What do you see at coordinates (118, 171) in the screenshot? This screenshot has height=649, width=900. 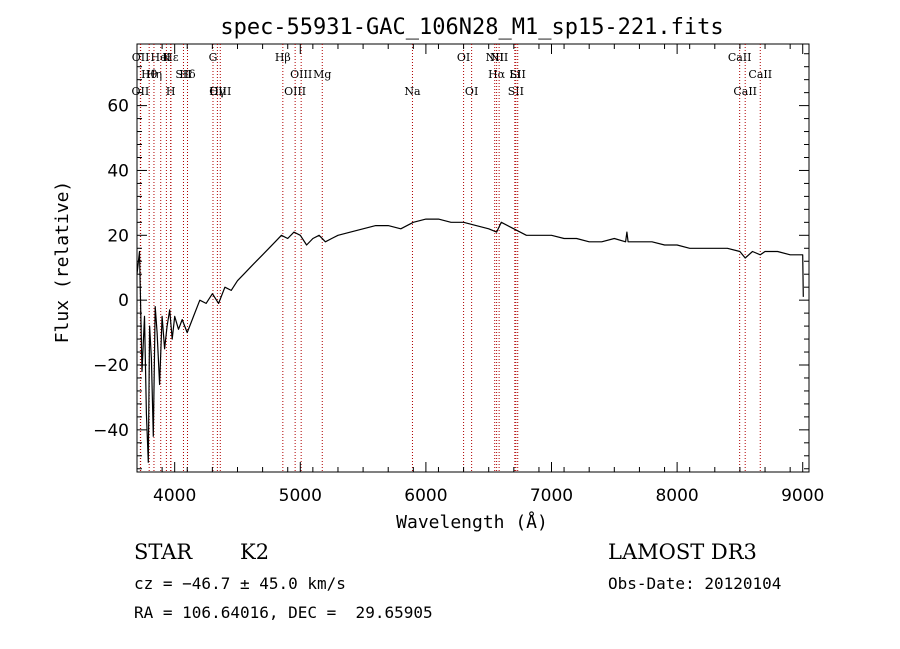 I see `y-tick-label: 40` at bounding box center [118, 171].